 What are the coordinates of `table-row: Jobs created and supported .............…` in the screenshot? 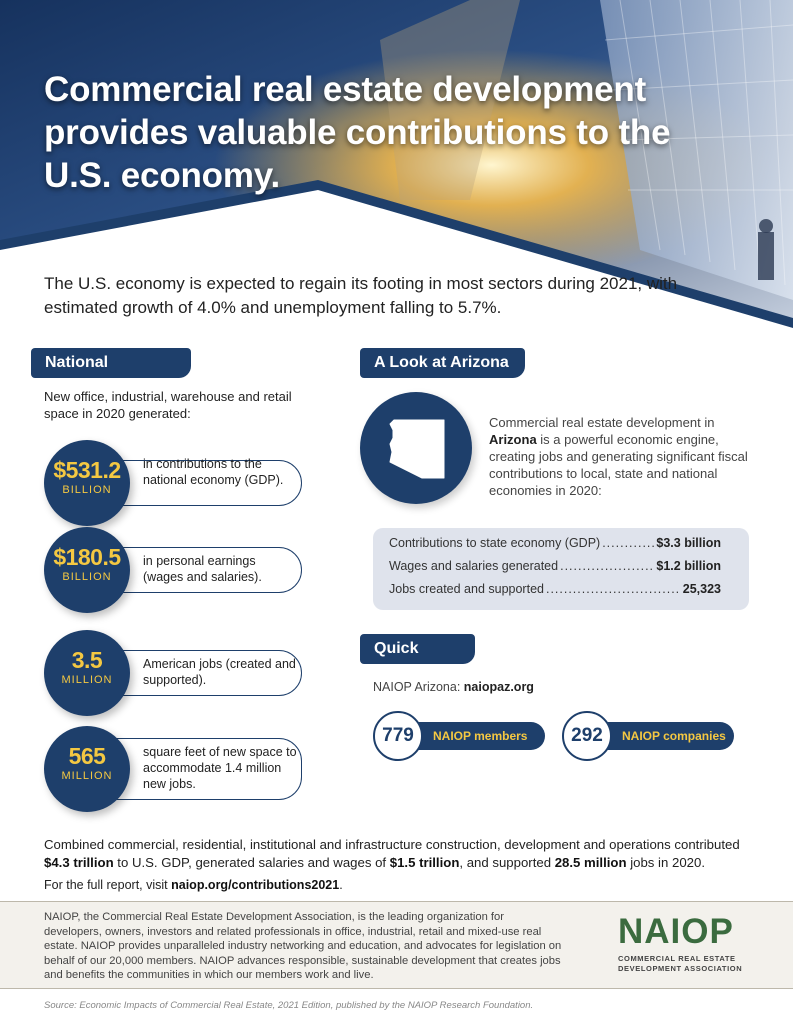 It's located at (555, 589).